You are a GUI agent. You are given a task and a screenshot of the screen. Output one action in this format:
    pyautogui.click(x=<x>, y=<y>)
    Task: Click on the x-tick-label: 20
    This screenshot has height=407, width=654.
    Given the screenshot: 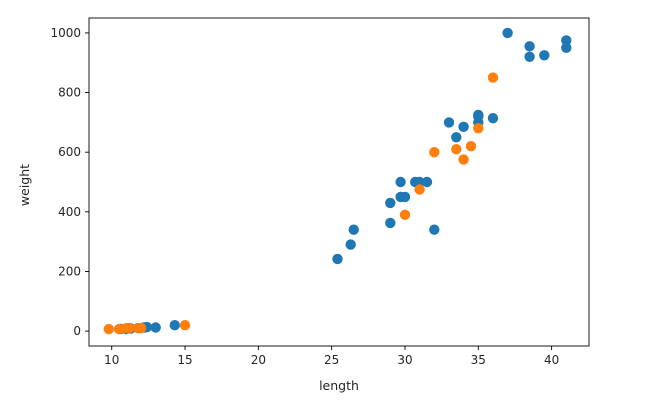 What is the action you would take?
    pyautogui.click(x=258, y=360)
    